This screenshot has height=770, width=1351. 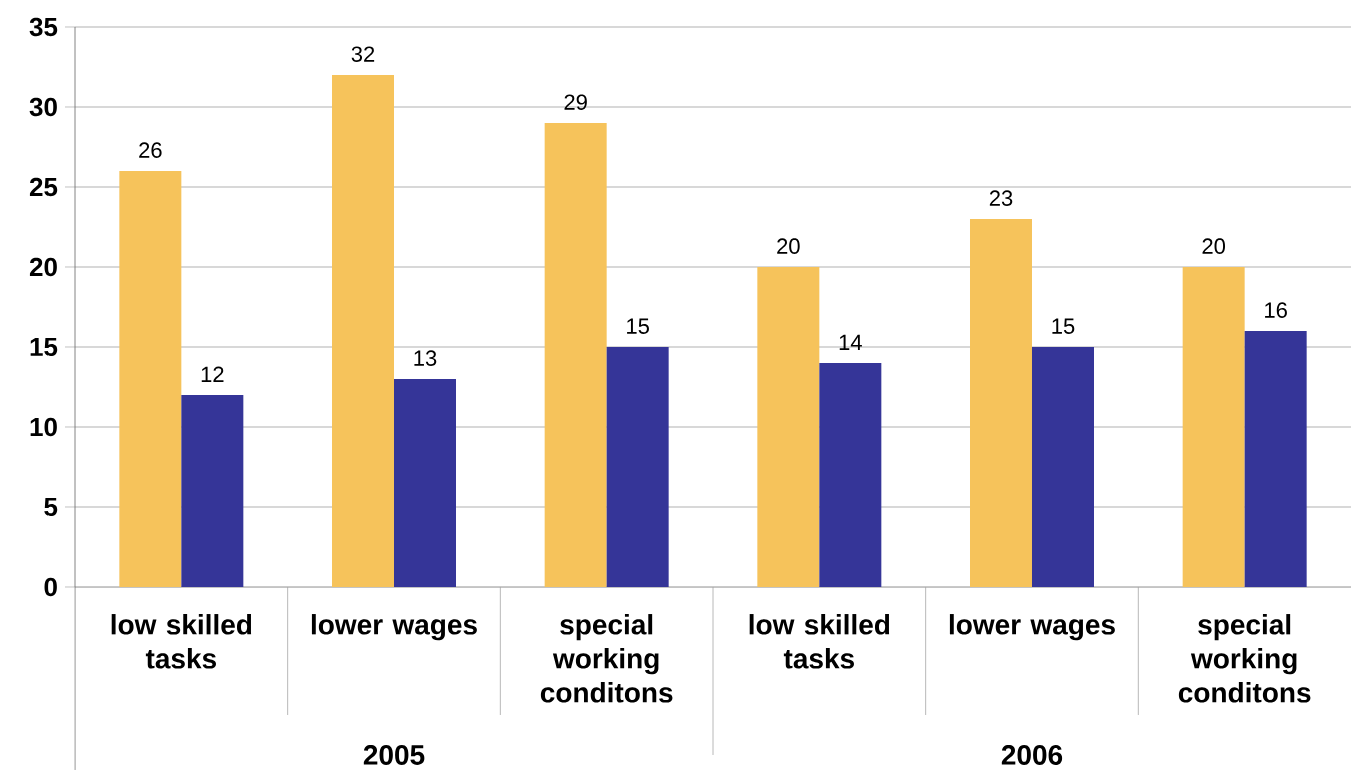 What do you see at coordinates (44, 347) in the screenshot?
I see `y-tick-label: 15` at bounding box center [44, 347].